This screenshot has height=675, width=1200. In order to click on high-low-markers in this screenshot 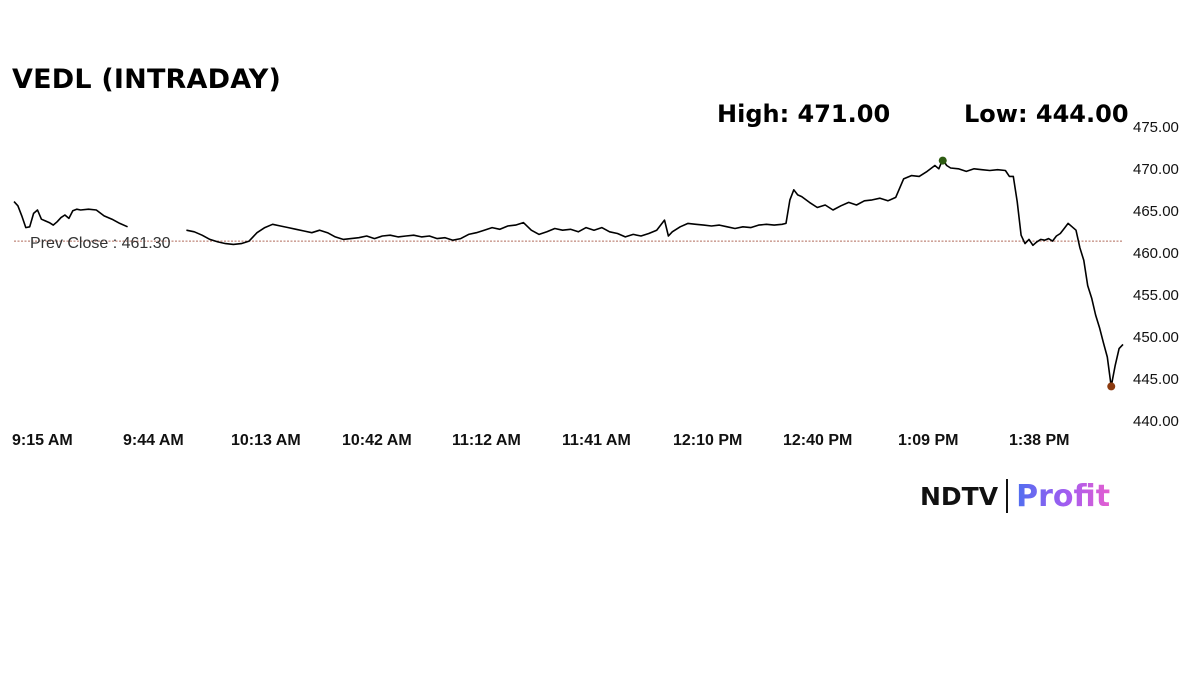, I will do `click(1027, 273)`.